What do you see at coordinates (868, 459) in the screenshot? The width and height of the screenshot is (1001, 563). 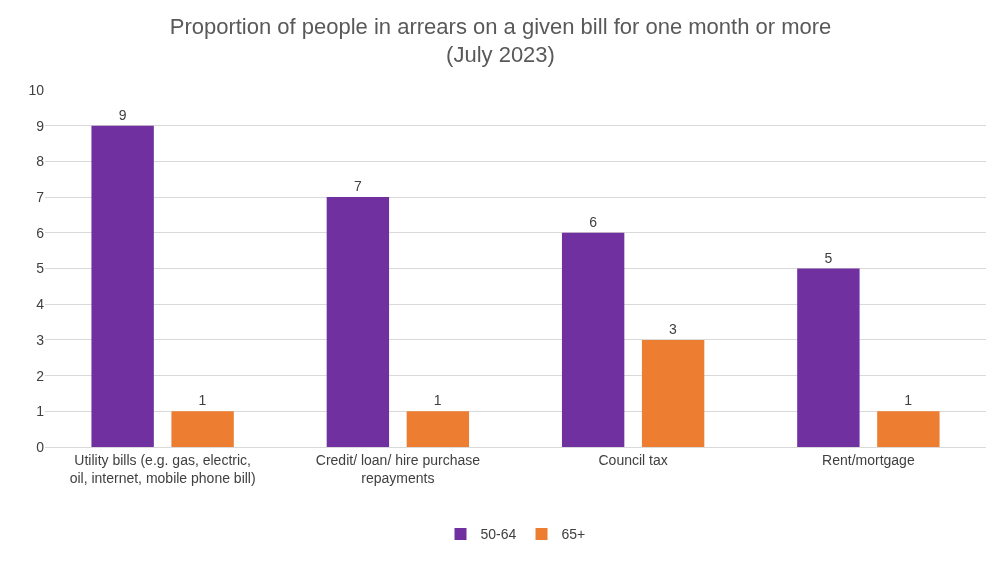 I see `x-tick-label: Rent/mortgage` at bounding box center [868, 459].